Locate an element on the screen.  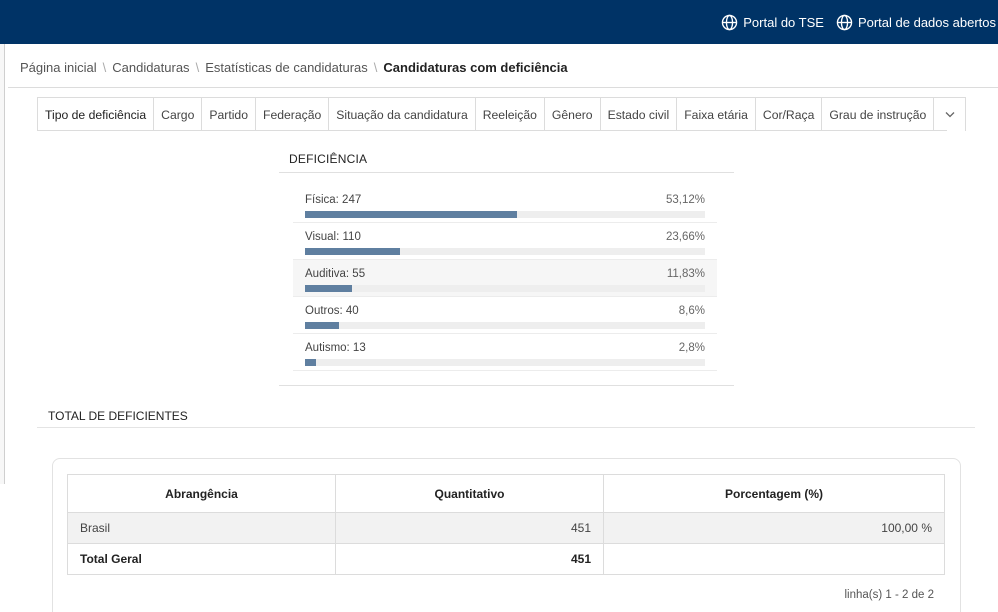
bar-label: Auditiva: 55 is located at coordinates (335, 274).